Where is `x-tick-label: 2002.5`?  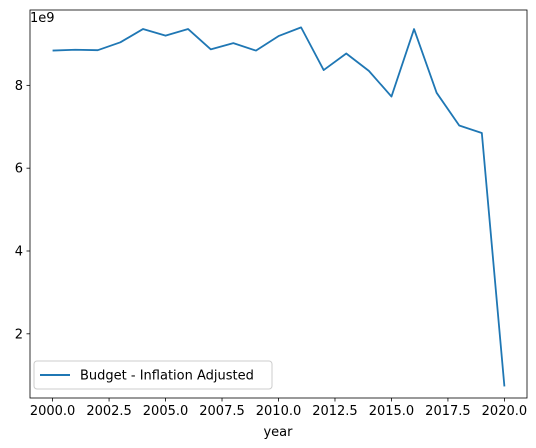 x-tick-label: 2002.5 is located at coordinates (109, 411).